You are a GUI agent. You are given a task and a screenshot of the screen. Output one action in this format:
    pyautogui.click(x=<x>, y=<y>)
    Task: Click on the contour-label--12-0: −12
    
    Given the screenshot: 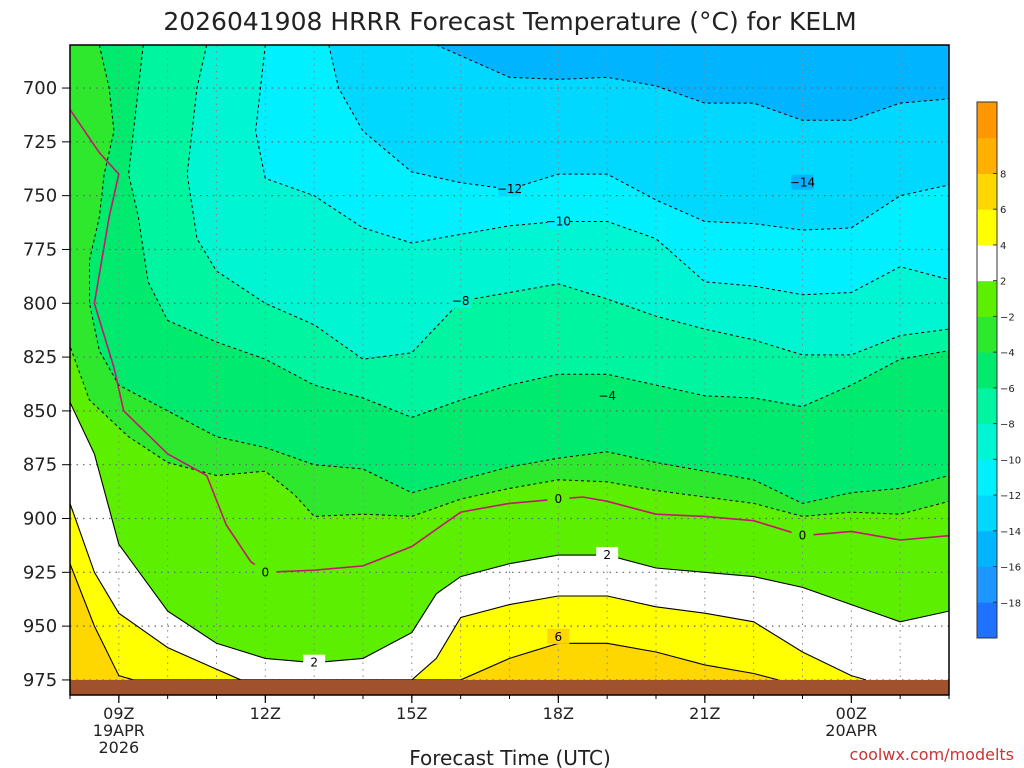 What is the action you would take?
    pyautogui.click(x=509, y=189)
    